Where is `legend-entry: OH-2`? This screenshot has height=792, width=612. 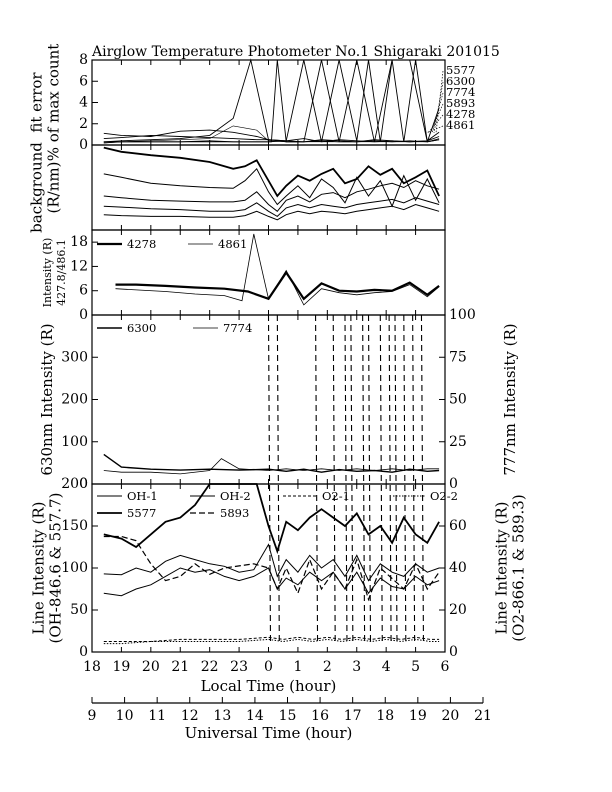 legend-entry: OH-2 is located at coordinates (235, 496).